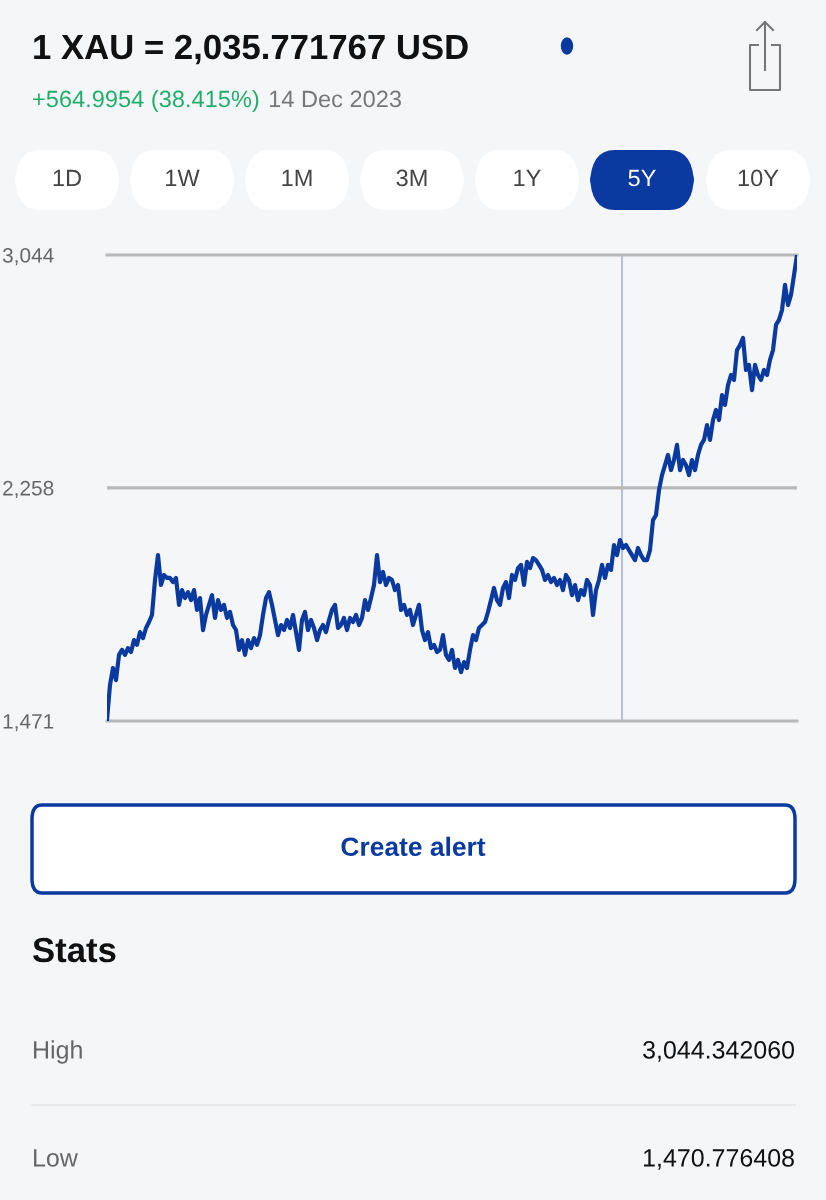 This screenshot has height=1200, width=826. Describe the element at coordinates (56, 1158) in the screenshot. I see `text: Low` at that location.